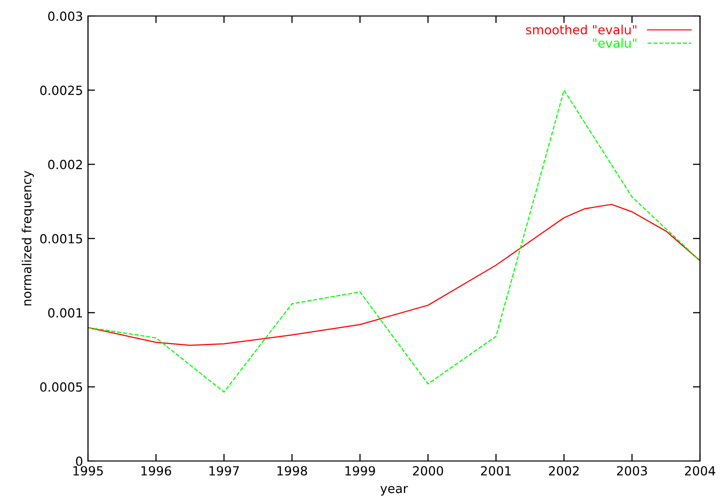 The height and width of the screenshot is (504, 720). I want to click on x-tick-label: 2003, so click(632, 471).